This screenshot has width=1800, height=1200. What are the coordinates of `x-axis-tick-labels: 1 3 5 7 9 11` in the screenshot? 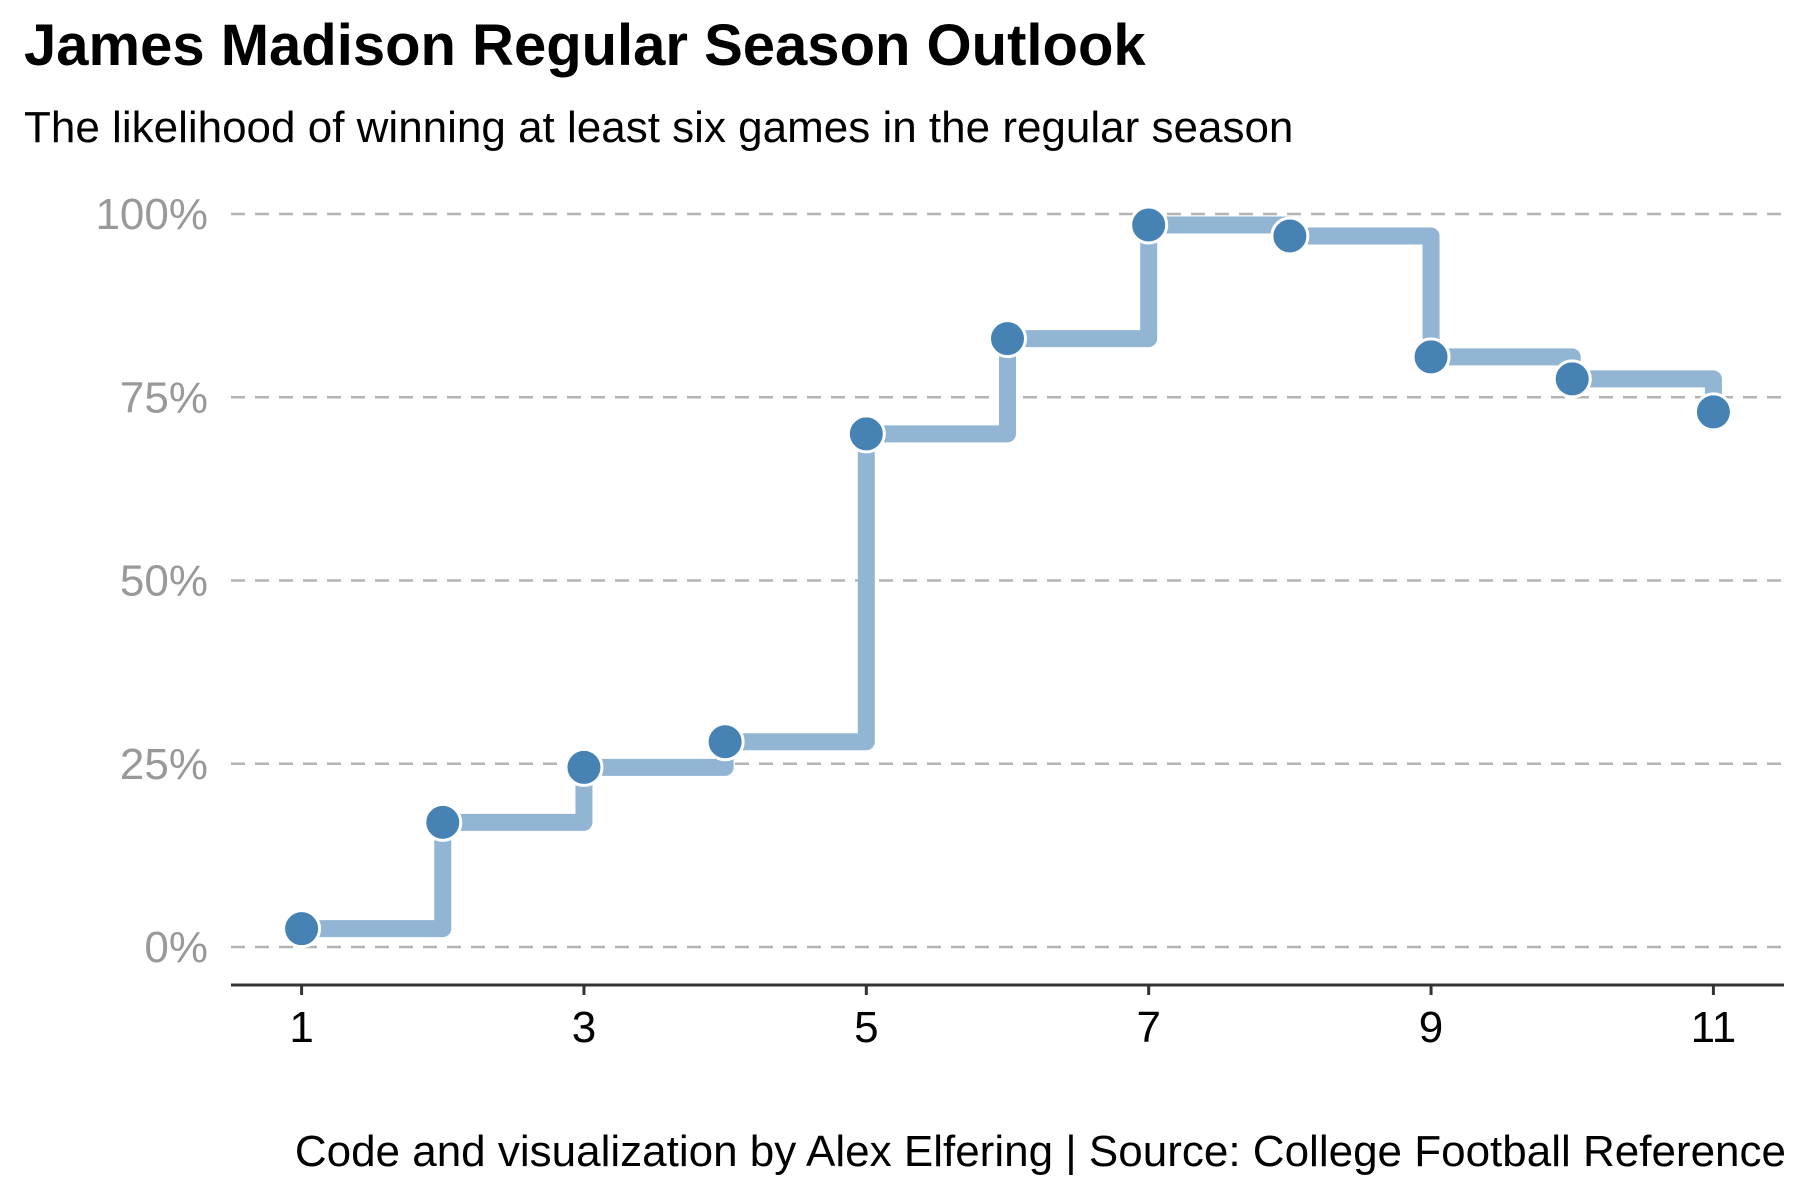 It's located at (1012, 1018).